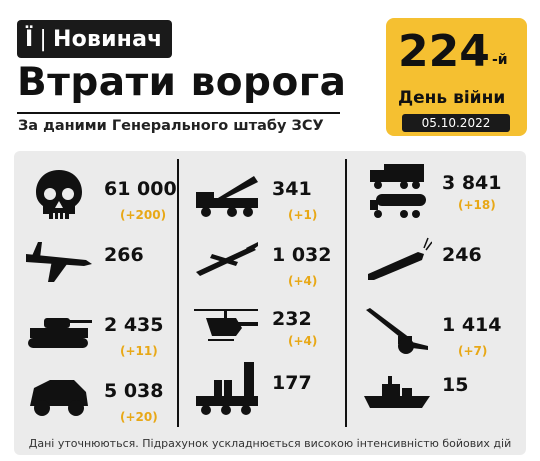 This screenshot has width=540, height=461. What do you see at coordinates (455, 385) in the screenshot?
I see `loss-value: 15` at bounding box center [455, 385].